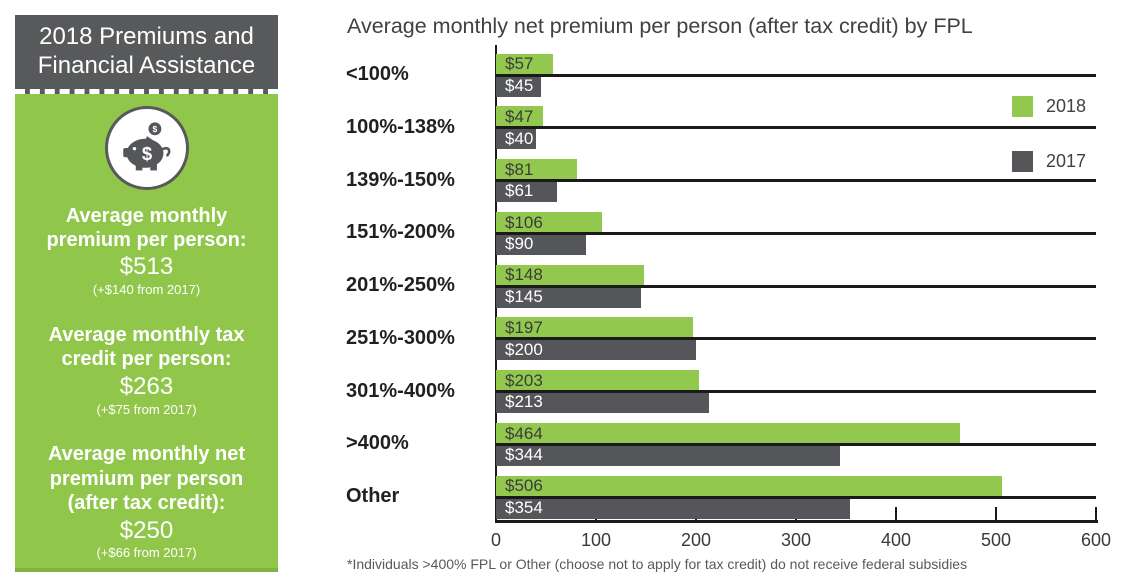  I want to click on bar-value-label: $203, so click(524, 380).